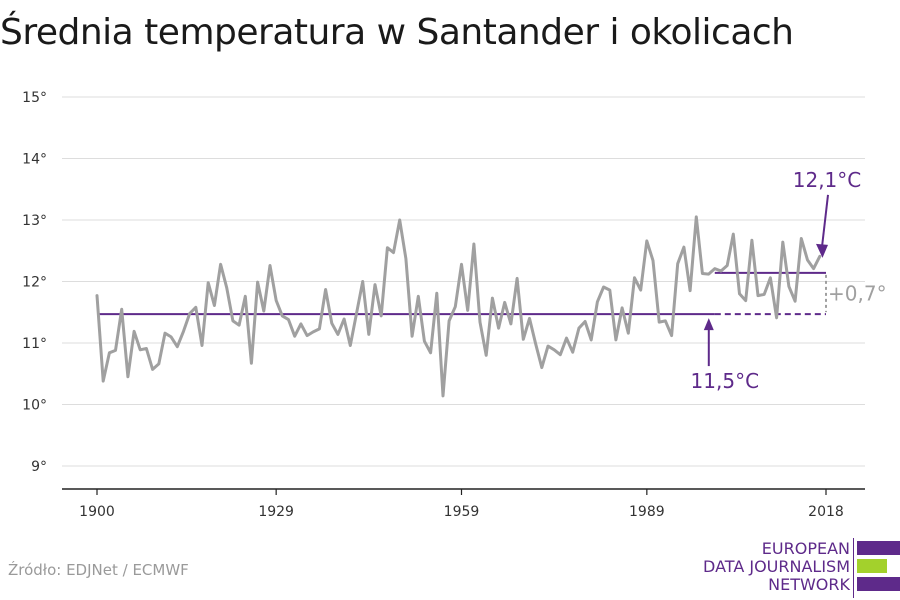 Image resolution: width=900 pixels, height=600 pixels. I want to click on recent-arrow-shaft, so click(825, 221).